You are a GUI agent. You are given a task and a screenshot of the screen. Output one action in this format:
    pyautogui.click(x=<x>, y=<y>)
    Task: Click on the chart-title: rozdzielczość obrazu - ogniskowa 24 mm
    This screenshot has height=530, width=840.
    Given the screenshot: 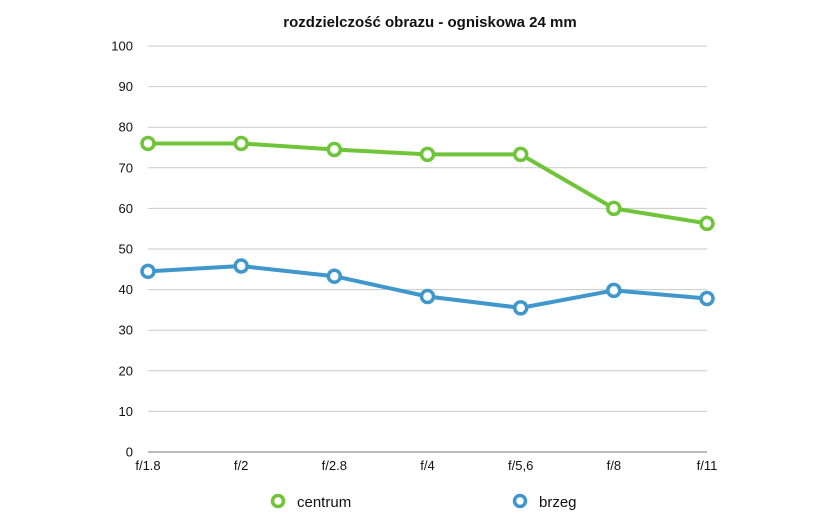 What is the action you would take?
    pyautogui.click(x=429, y=22)
    